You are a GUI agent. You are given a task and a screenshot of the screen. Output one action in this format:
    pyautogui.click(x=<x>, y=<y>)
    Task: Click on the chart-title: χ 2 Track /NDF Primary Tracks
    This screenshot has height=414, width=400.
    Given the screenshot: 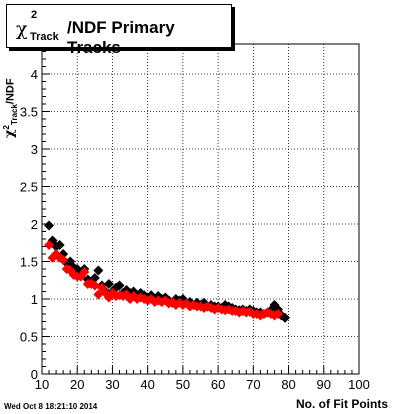 What is the action you would take?
    pyautogui.click(x=119, y=30)
    